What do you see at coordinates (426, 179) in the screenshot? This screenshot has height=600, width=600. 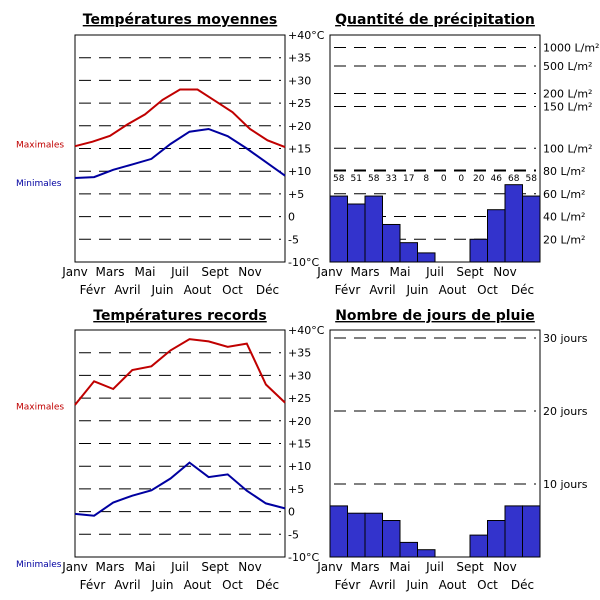 I see `data-label: 8` at bounding box center [426, 179].